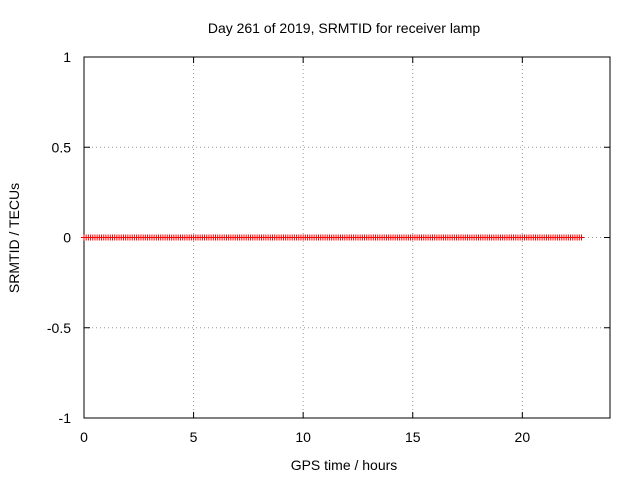 Image resolution: width=640 pixels, height=480 pixels. What do you see at coordinates (344, 465) in the screenshot?
I see `x-axis-label: GPS time / hours` at bounding box center [344, 465].